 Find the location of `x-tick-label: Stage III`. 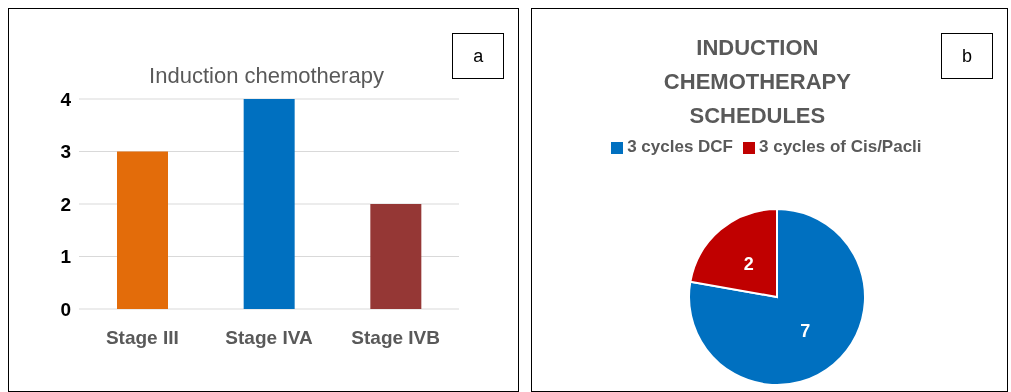

x-tick-label: Stage III is located at coordinates (142, 338).